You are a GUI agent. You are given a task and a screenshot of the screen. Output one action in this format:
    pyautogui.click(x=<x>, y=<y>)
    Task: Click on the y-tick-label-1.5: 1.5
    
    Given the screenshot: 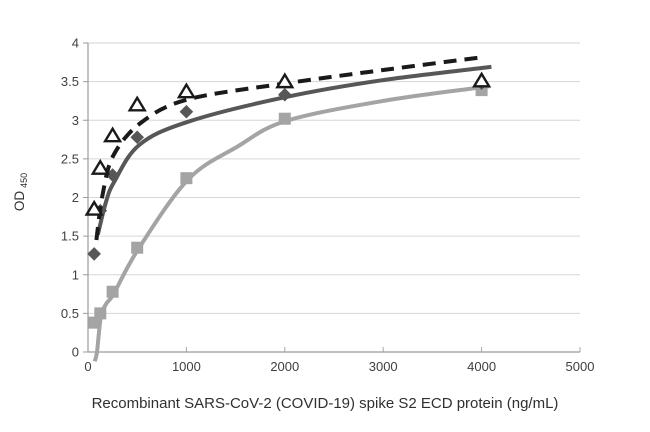 What is the action you would take?
    pyautogui.click(x=70, y=236)
    